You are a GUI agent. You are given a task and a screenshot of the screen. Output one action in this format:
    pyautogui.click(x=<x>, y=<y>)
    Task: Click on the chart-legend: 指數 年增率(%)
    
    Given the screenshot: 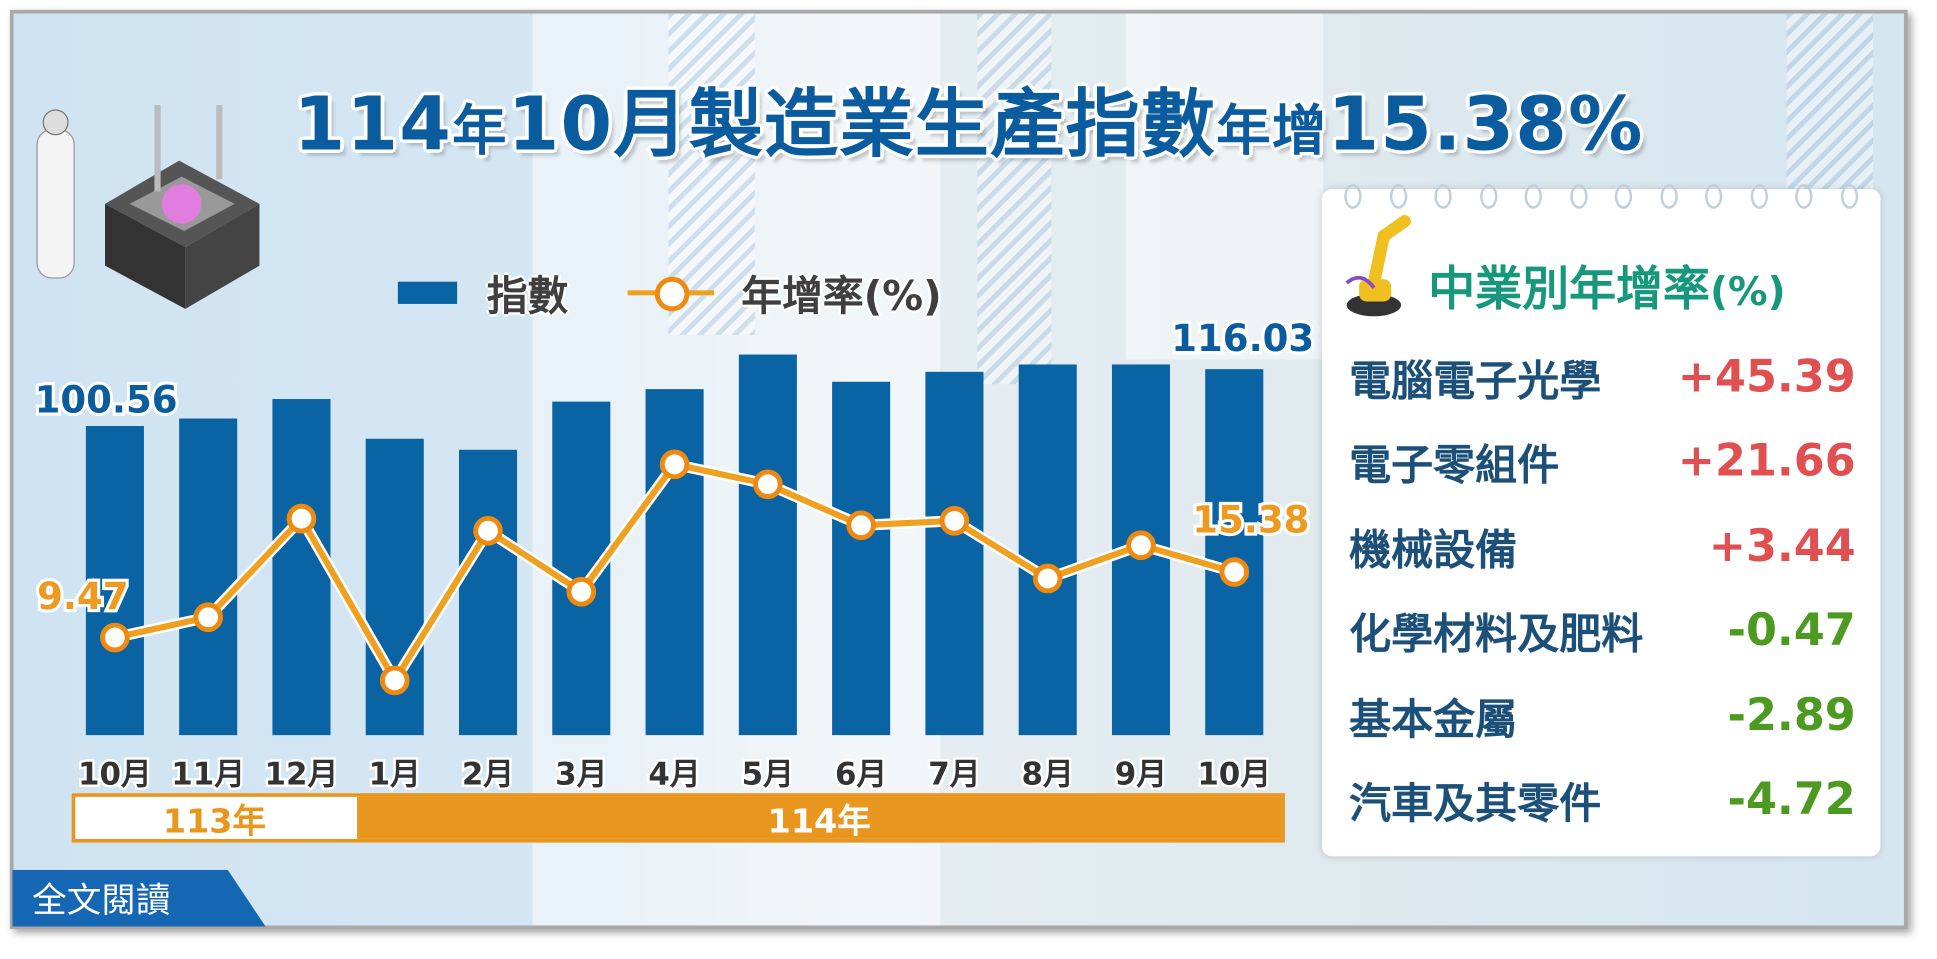 What is the action you would take?
    pyautogui.click(x=669, y=292)
    